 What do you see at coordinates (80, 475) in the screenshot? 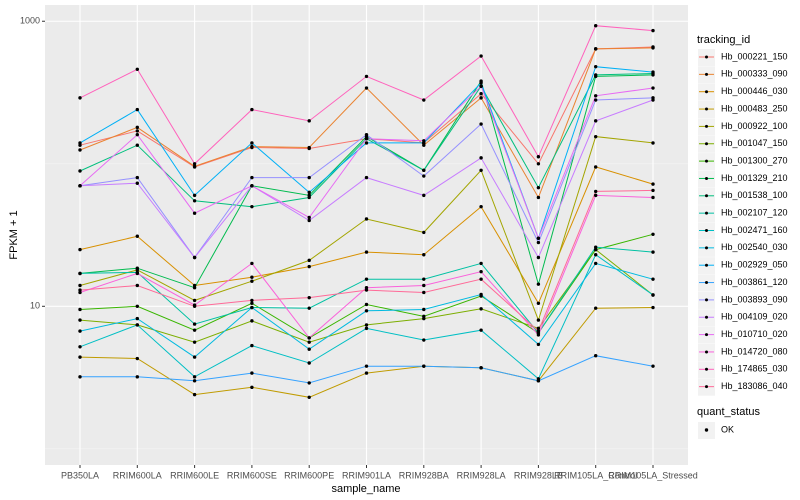
I see `x-tick-label: PB350LA` at bounding box center [80, 475].